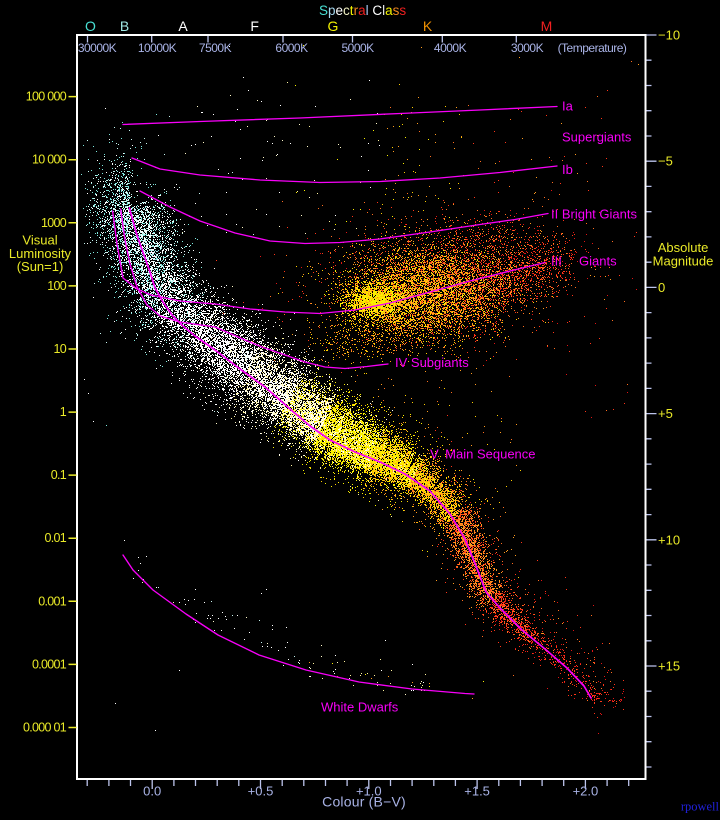  What do you see at coordinates (333, 26) in the screenshot?
I see `svg-text: G` at bounding box center [333, 26].